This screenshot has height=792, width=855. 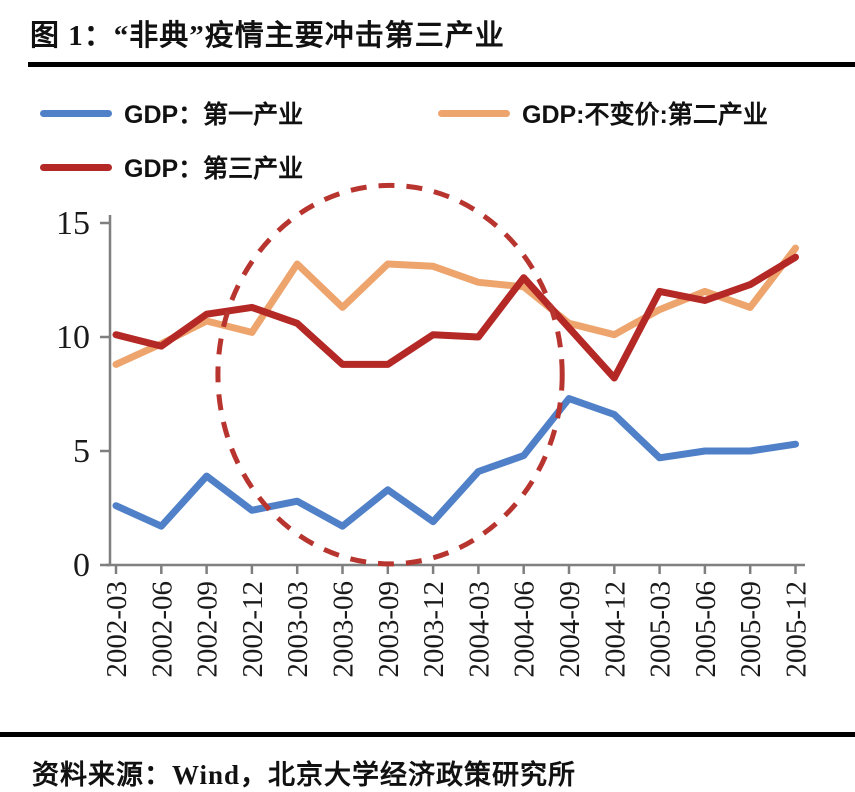 I want to click on x-tick-label: 2005-12, so click(x=797, y=629).